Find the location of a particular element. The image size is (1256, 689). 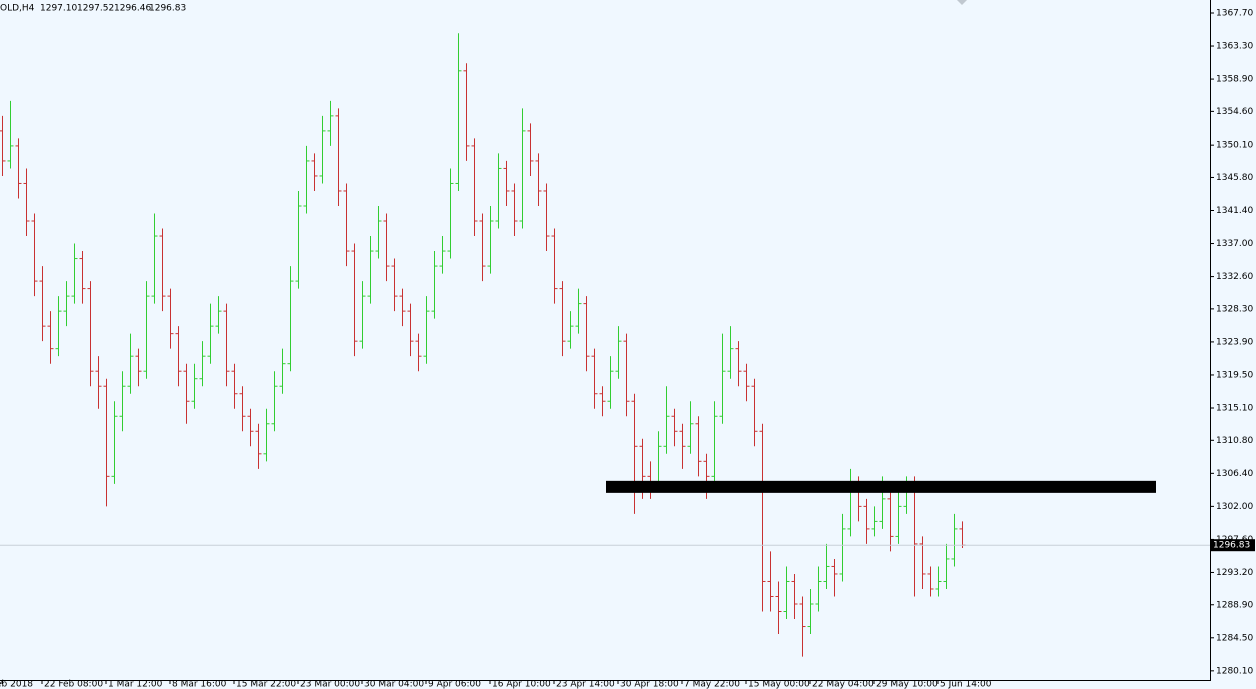

x-tick-label: 16 Apr 10:00 is located at coordinates (521, 684).